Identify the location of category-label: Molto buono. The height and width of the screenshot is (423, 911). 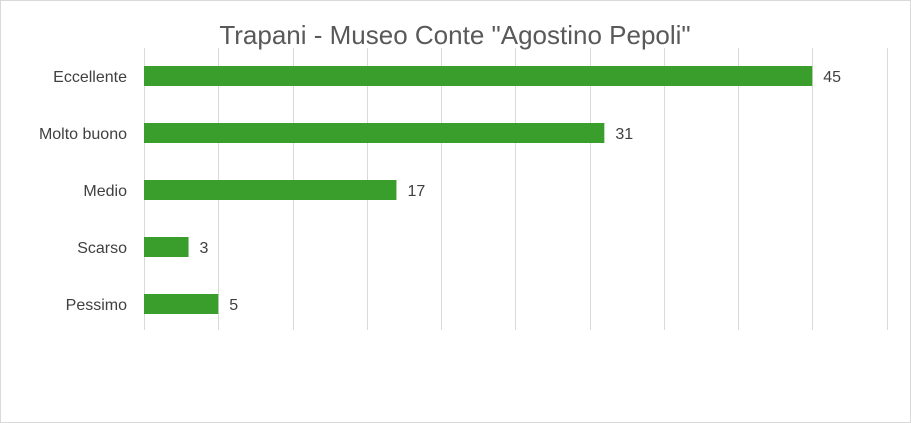
(83, 134).